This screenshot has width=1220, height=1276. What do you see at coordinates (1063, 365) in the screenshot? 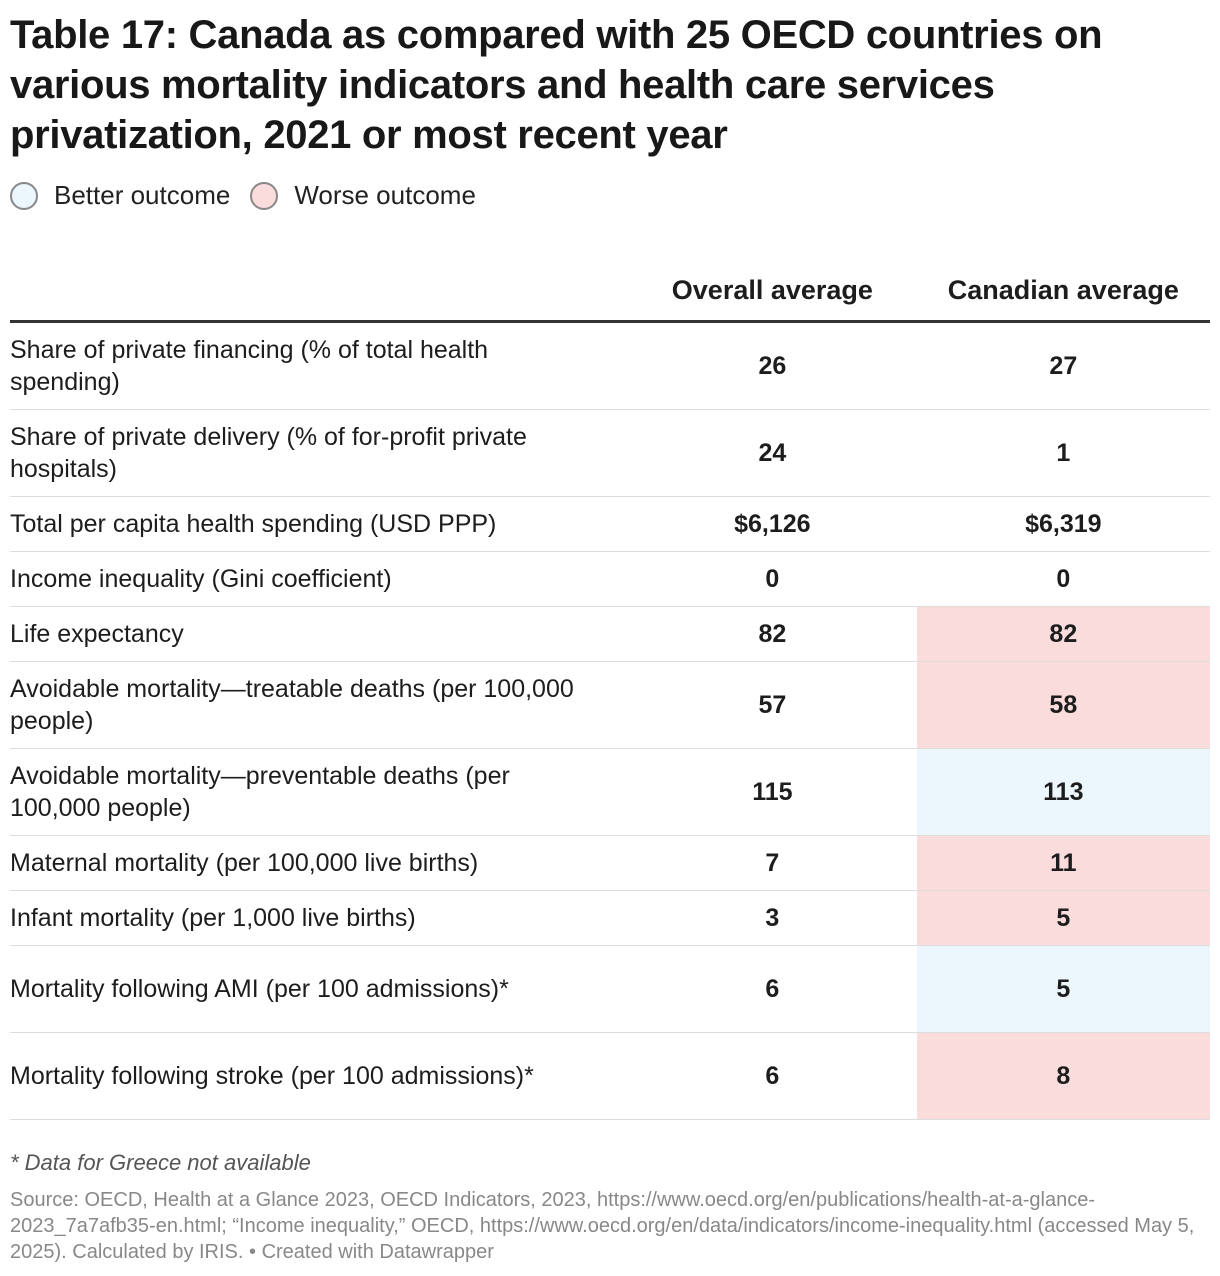
I see `canadian-average-cell: 27` at bounding box center [1063, 365].